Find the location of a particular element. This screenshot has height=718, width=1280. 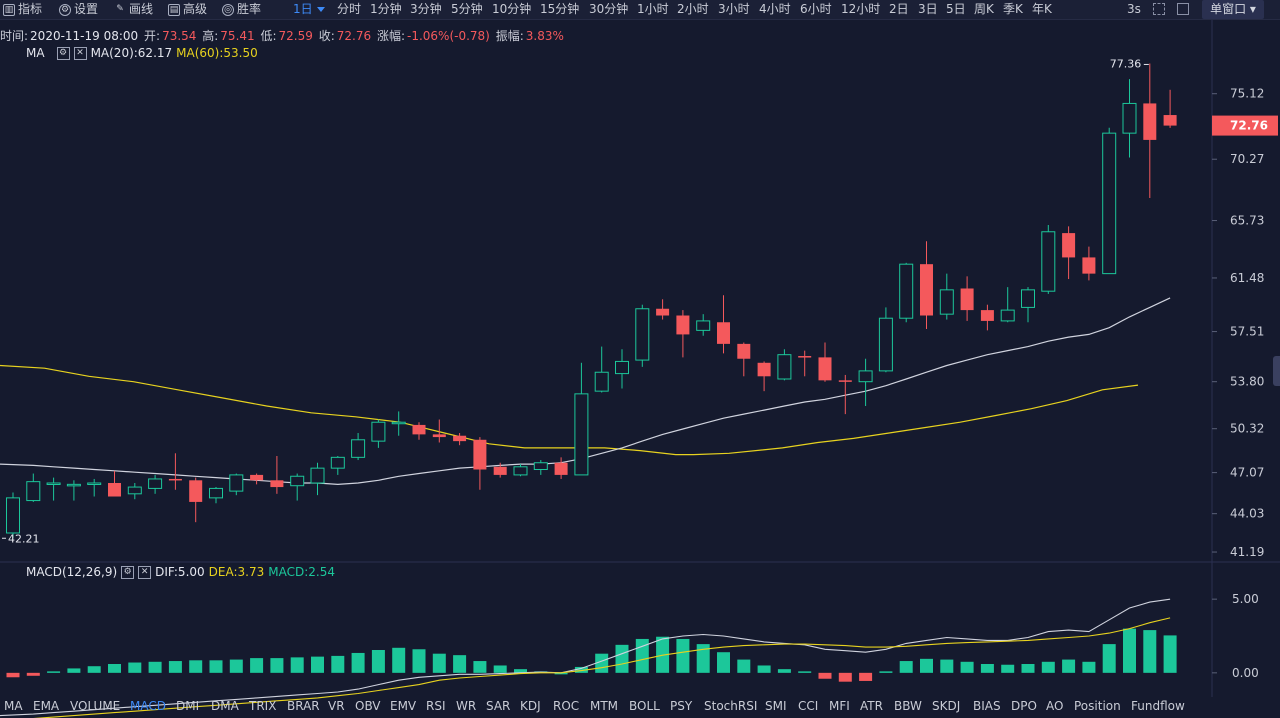

indicator-tab-bbw: BBW is located at coordinates (908, 706).